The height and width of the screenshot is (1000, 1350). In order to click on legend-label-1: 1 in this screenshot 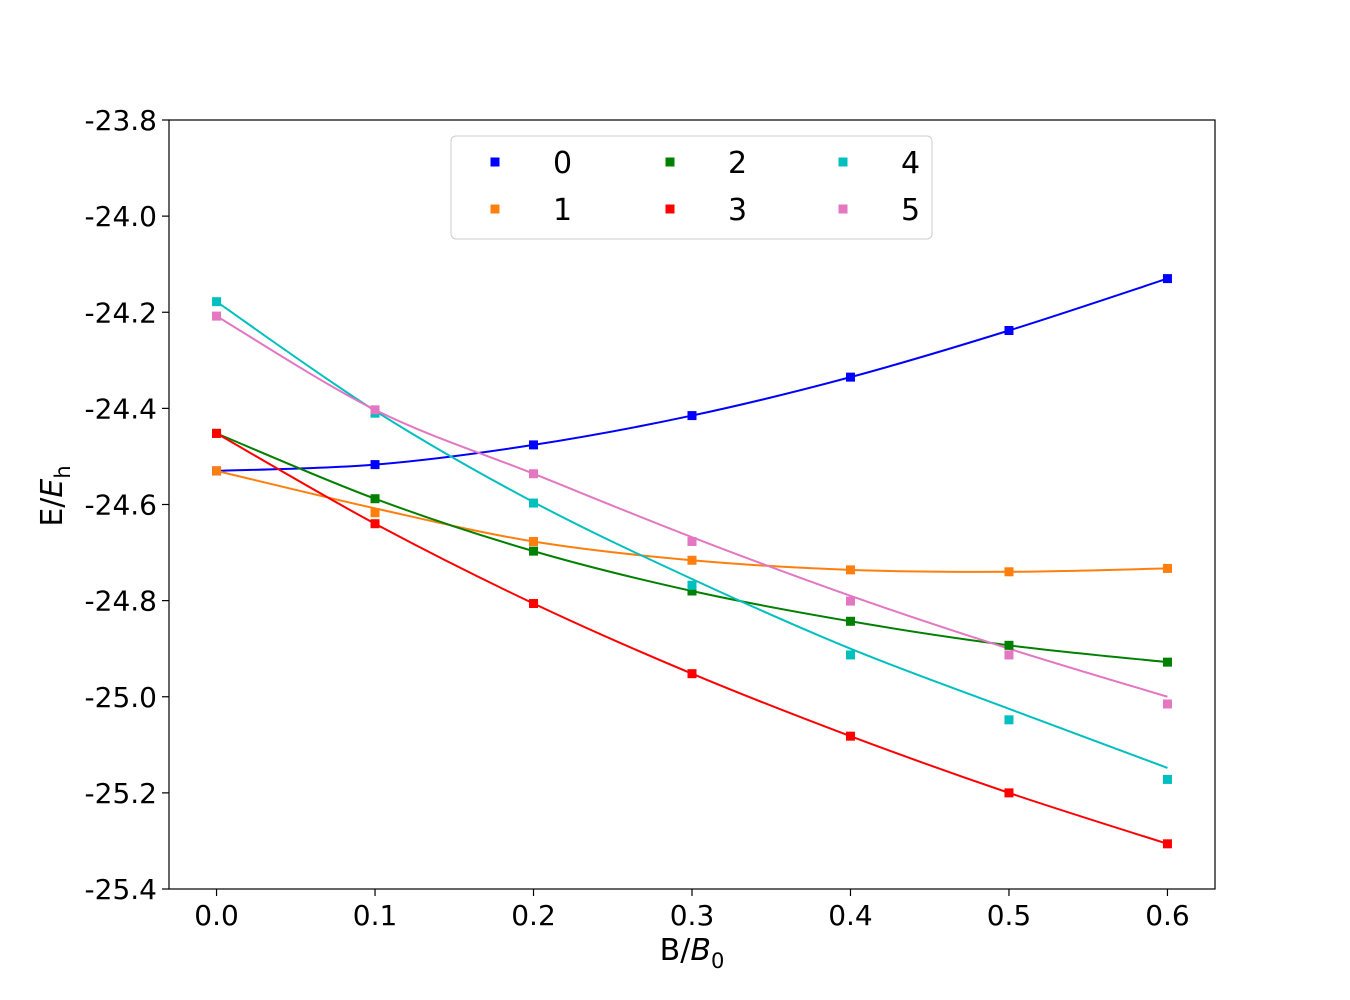, I will do `click(562, 210)`.